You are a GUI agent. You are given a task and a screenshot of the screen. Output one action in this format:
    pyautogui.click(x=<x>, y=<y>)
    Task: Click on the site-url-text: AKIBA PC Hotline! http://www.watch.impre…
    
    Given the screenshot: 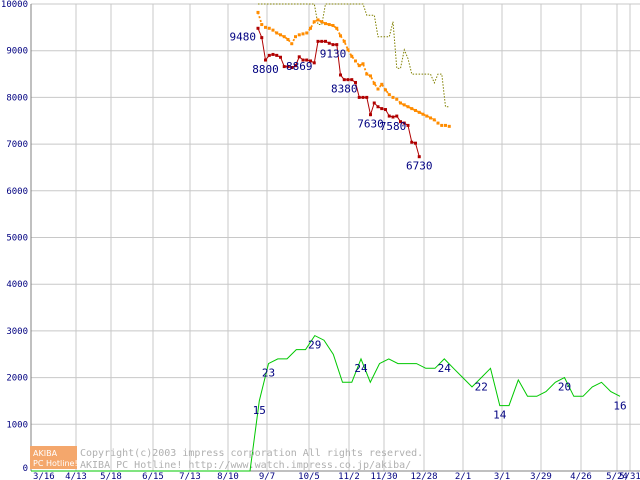 What is the action you would take?
    pyautogui.click(x=245, y=465)
    